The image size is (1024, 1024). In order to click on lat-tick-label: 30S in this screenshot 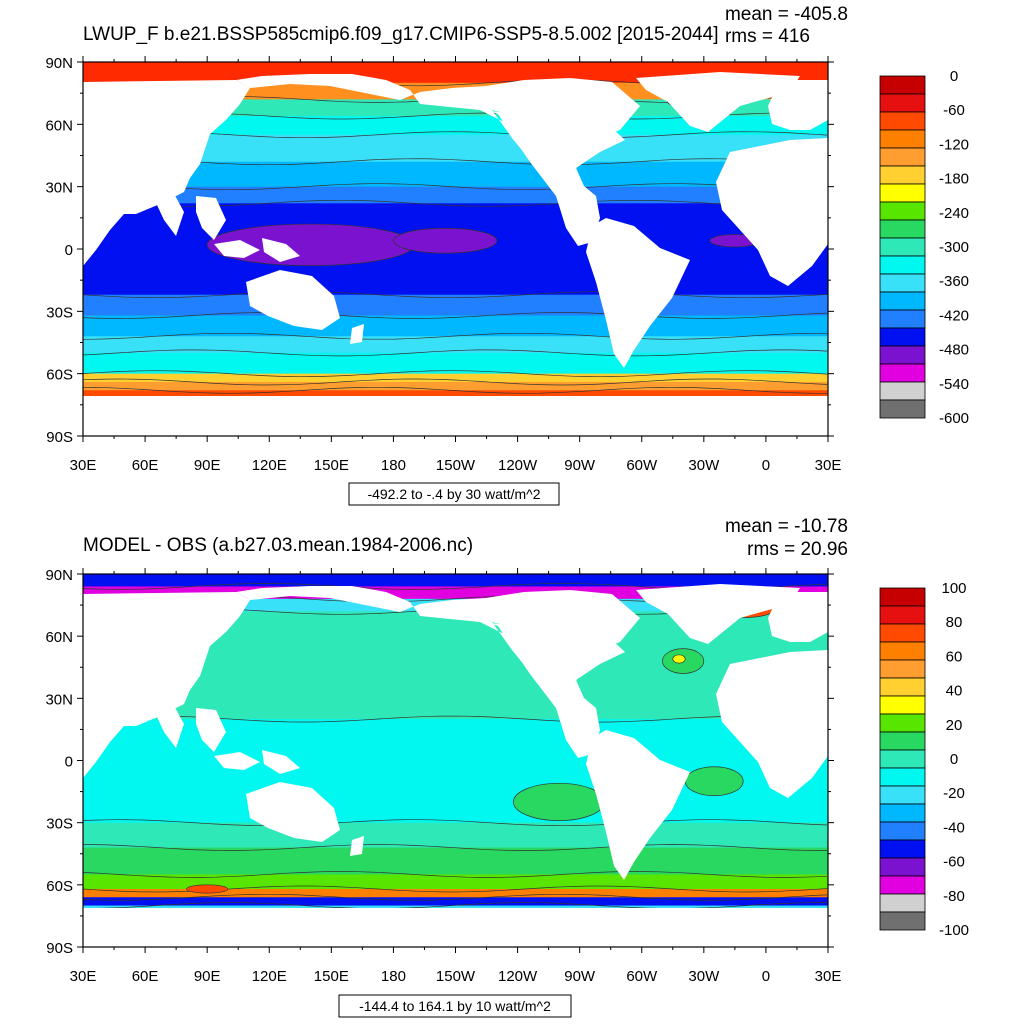, I will do `click(59, 824)`.